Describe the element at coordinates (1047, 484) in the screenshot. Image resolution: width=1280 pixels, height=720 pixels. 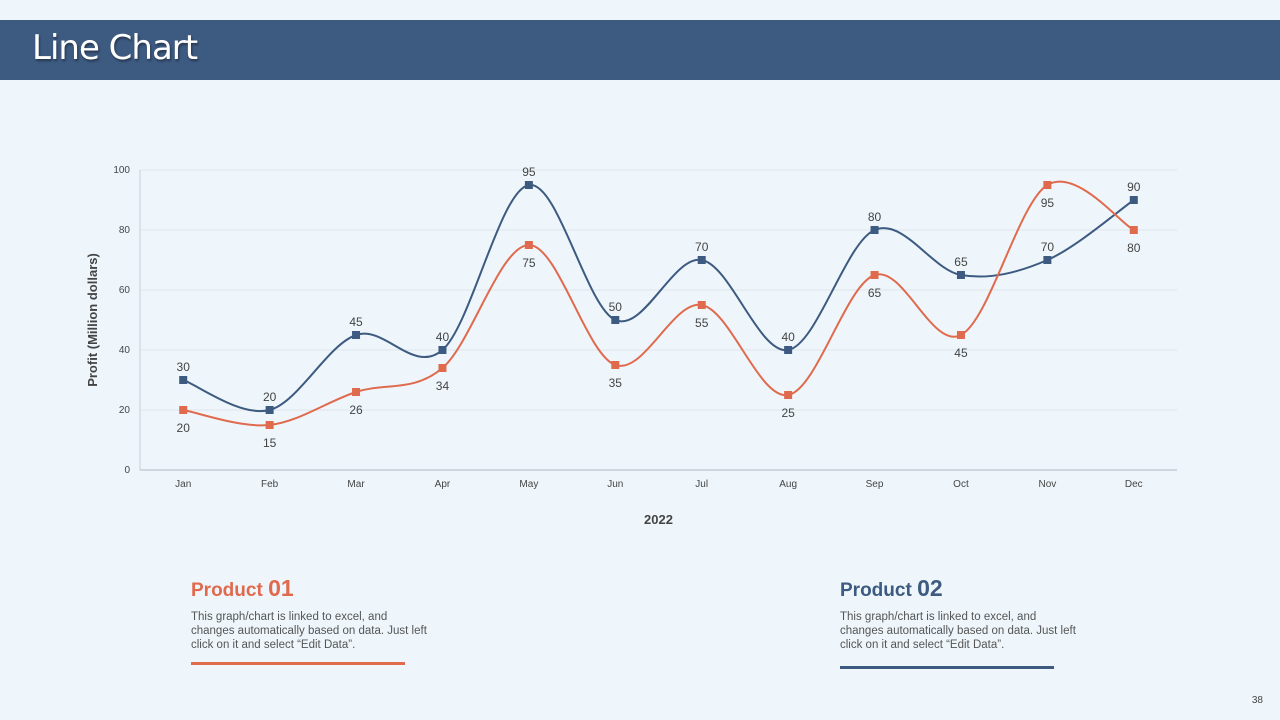
I see `x-tick-label: Nov` at that location.